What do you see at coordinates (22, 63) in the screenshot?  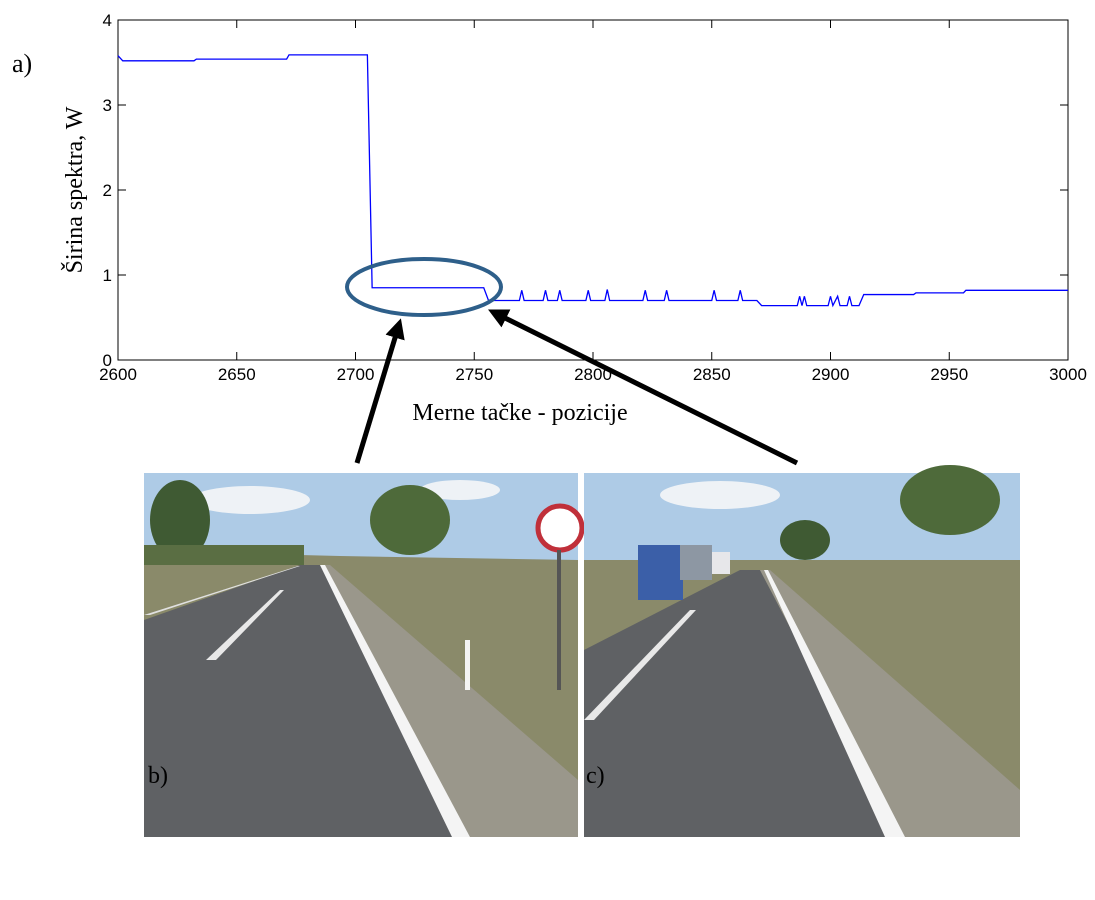 I see `panel-label: a)` at bounding box center [22, 63].